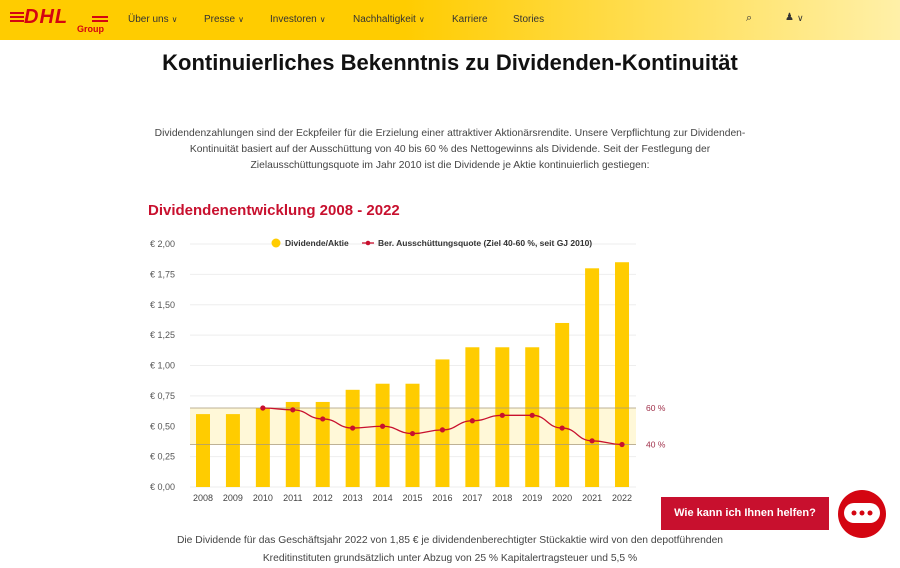  What do you see at coordinates (656, 408) in the screenshot?
I see `target-label: 60 %` at bounding box center [656, 408].